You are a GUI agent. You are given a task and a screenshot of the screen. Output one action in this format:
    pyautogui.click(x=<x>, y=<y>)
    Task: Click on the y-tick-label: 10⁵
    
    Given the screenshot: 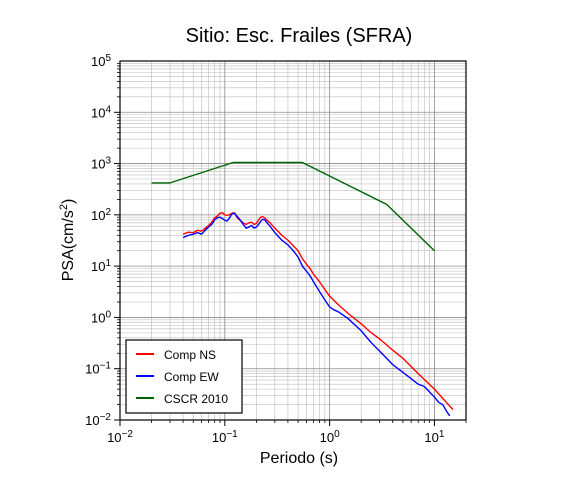 What is the action you would take?
    pyautogui.click(x=101, y=61)
    